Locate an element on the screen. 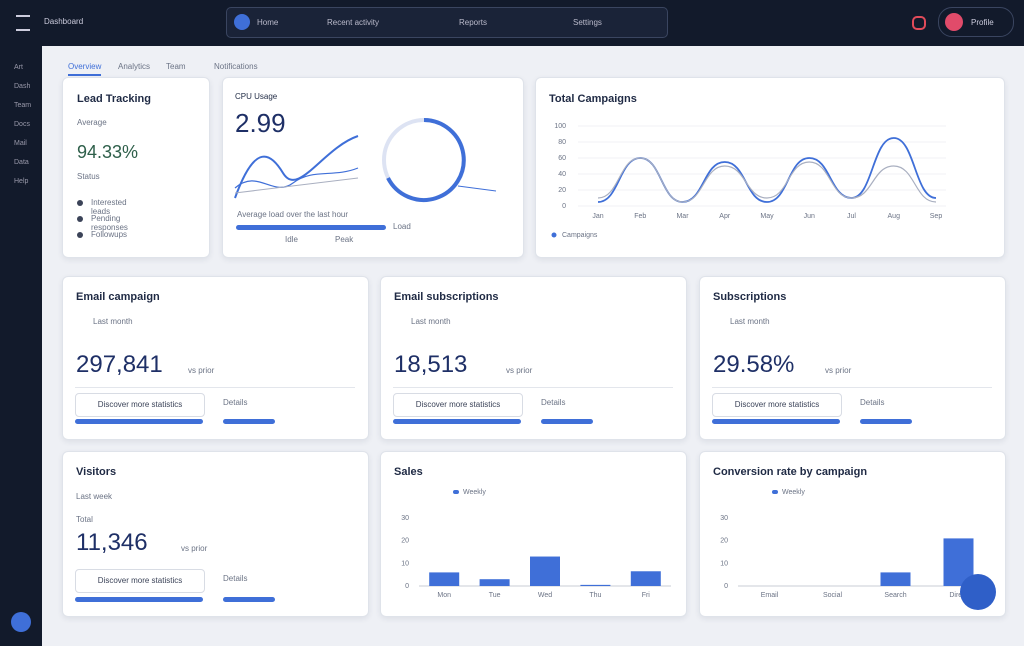 This screenshot has height=646, width=1024. nav-icon is located at coordinates (242, 22).